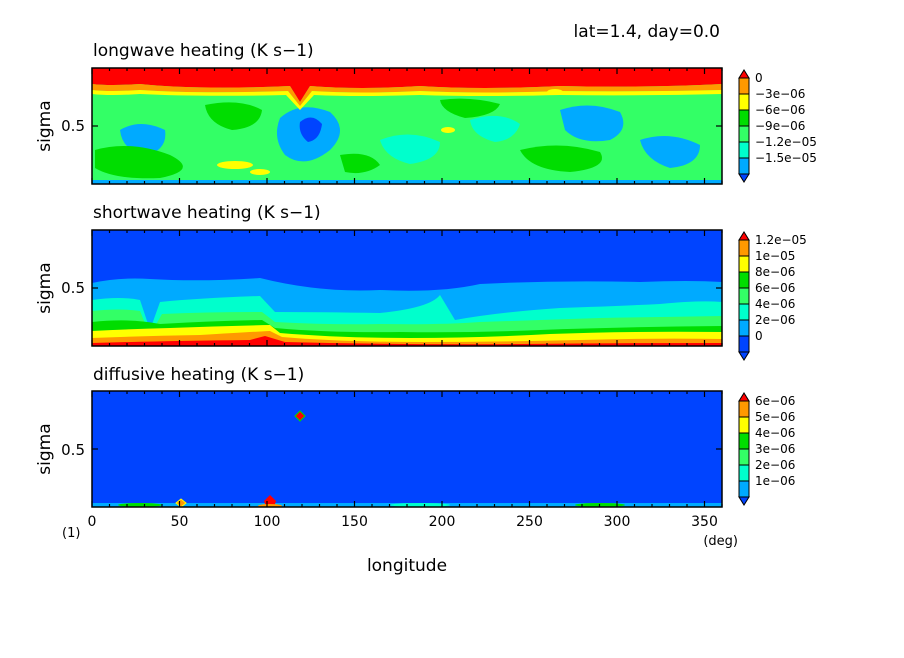 Image resolution: width=904 pixels, height=658 pixels. Describe the element at coordinates (73, 450) in the screenshot. I see `y-tick-label-diffusive: 0.5` at that location.